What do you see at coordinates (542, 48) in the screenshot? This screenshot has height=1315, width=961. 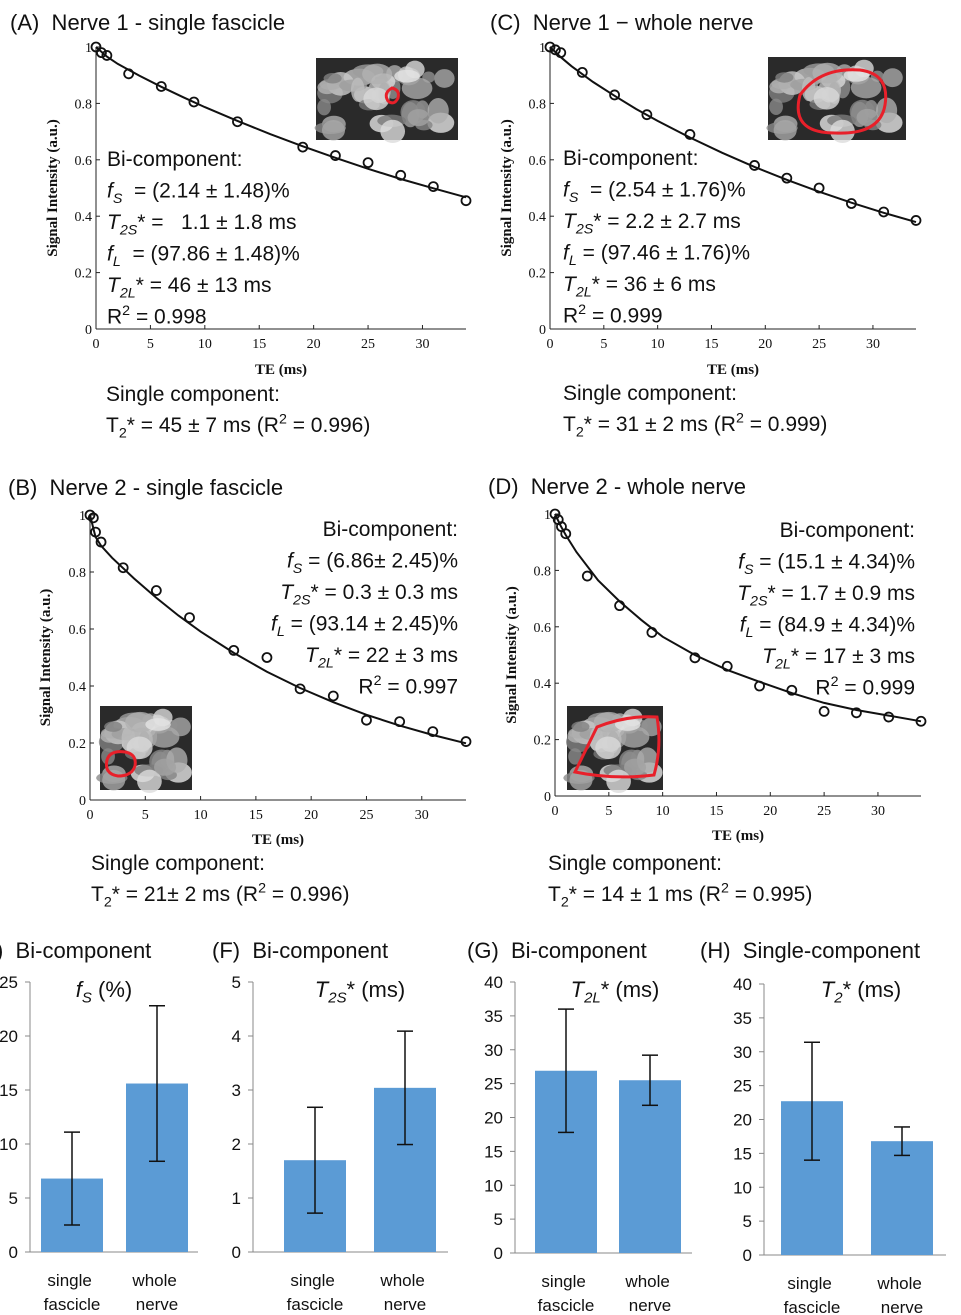 I see `y-tick-label: 1` at bounding box center [542, 48].